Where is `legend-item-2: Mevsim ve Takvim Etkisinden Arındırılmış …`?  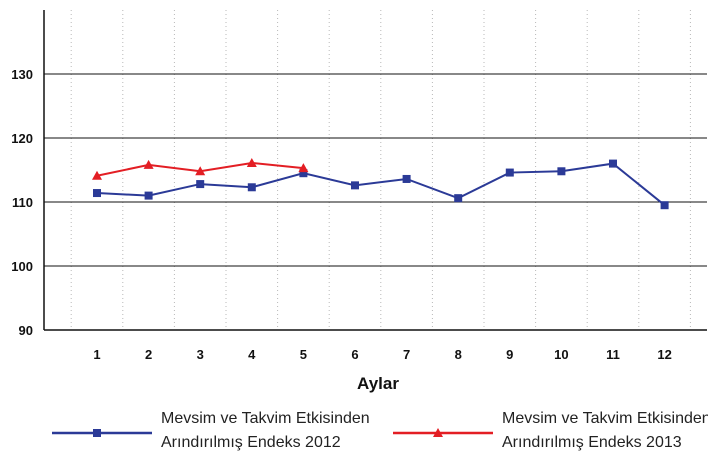 legend-item-2: Mevsim ve Takvim Etkisinden Arındırılmış … is located at coordinates (550, 430).